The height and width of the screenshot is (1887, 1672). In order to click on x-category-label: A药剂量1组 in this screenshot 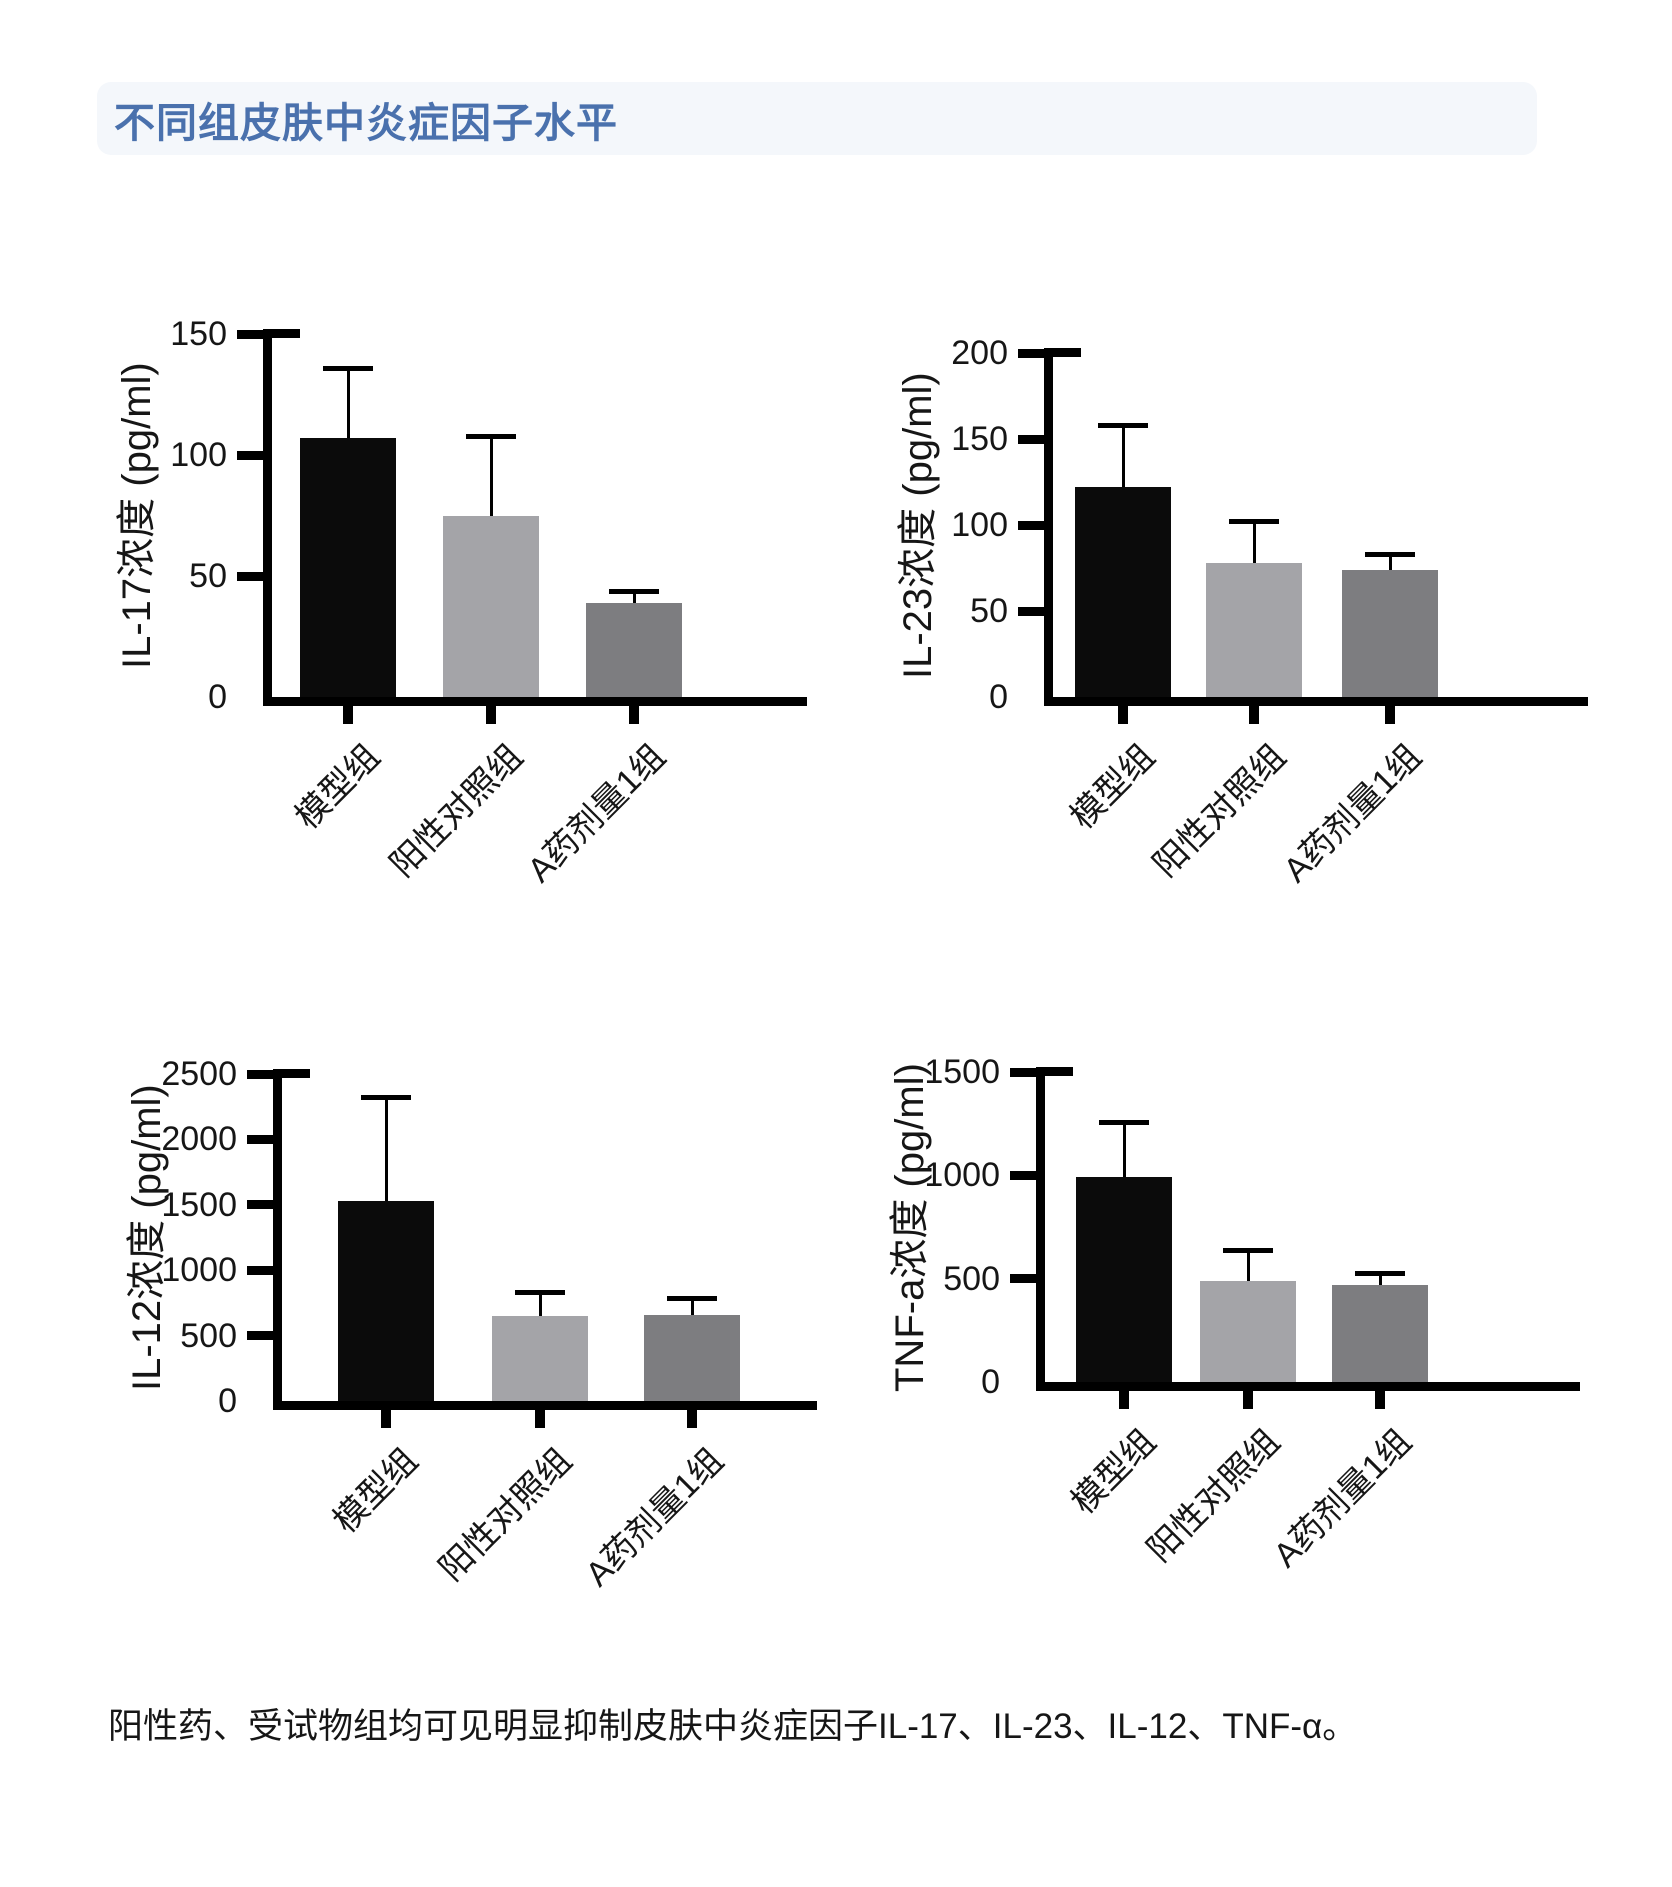, I will do `click(1342, 1498)`.